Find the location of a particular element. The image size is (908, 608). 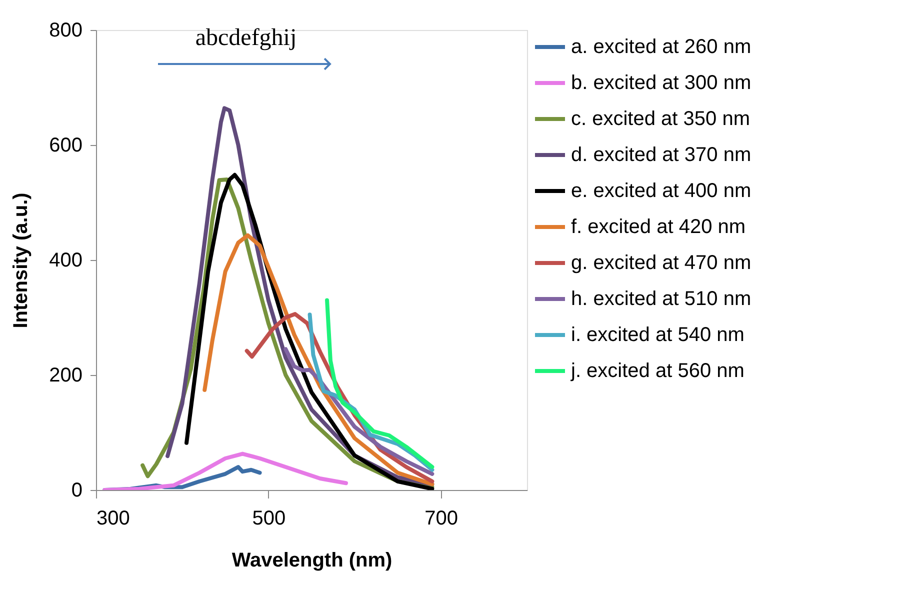

legend-label: h. excited at 510 nm is located at coordinates (661, 299).